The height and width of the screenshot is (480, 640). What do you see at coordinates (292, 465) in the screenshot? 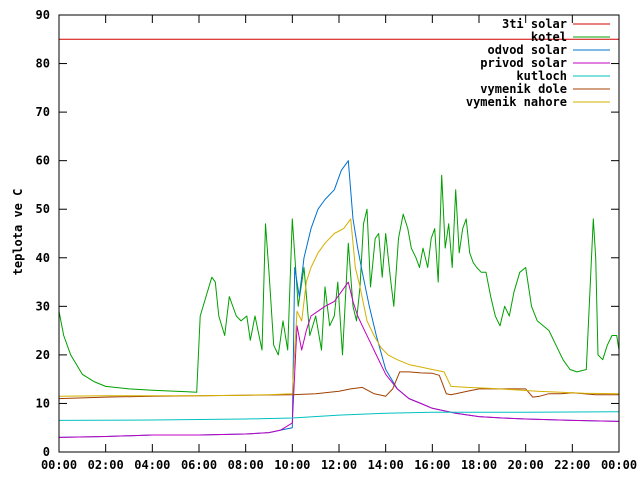
I see `x-tick-label: 10:00` at bounding box center [292, 465].